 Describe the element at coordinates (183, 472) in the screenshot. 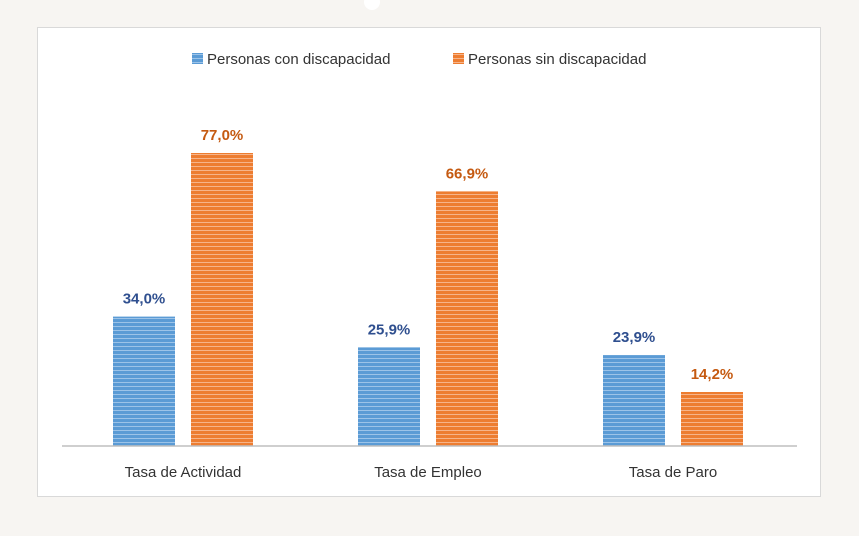

I see `x-tick-label-0: Tasa de Actividad` at that location.